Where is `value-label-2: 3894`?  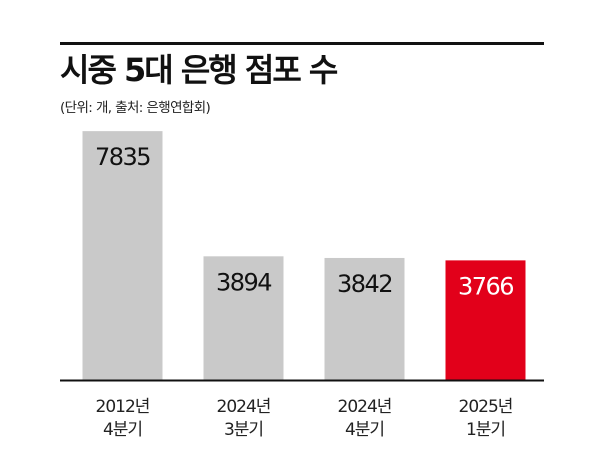
value-label-2: 3894 is located at coordinates (243, 282).